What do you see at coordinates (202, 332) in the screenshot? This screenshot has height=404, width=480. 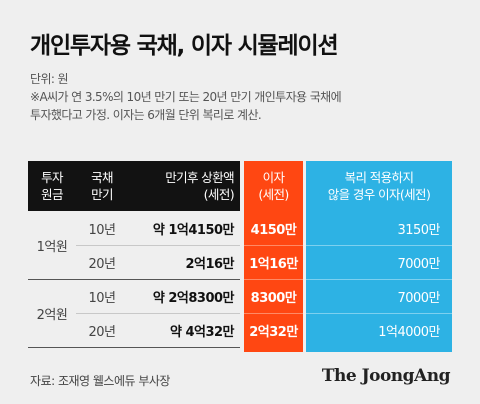 I see `table-row-maturity-amount: 약 4억32만` at bounding box center [202, 332].